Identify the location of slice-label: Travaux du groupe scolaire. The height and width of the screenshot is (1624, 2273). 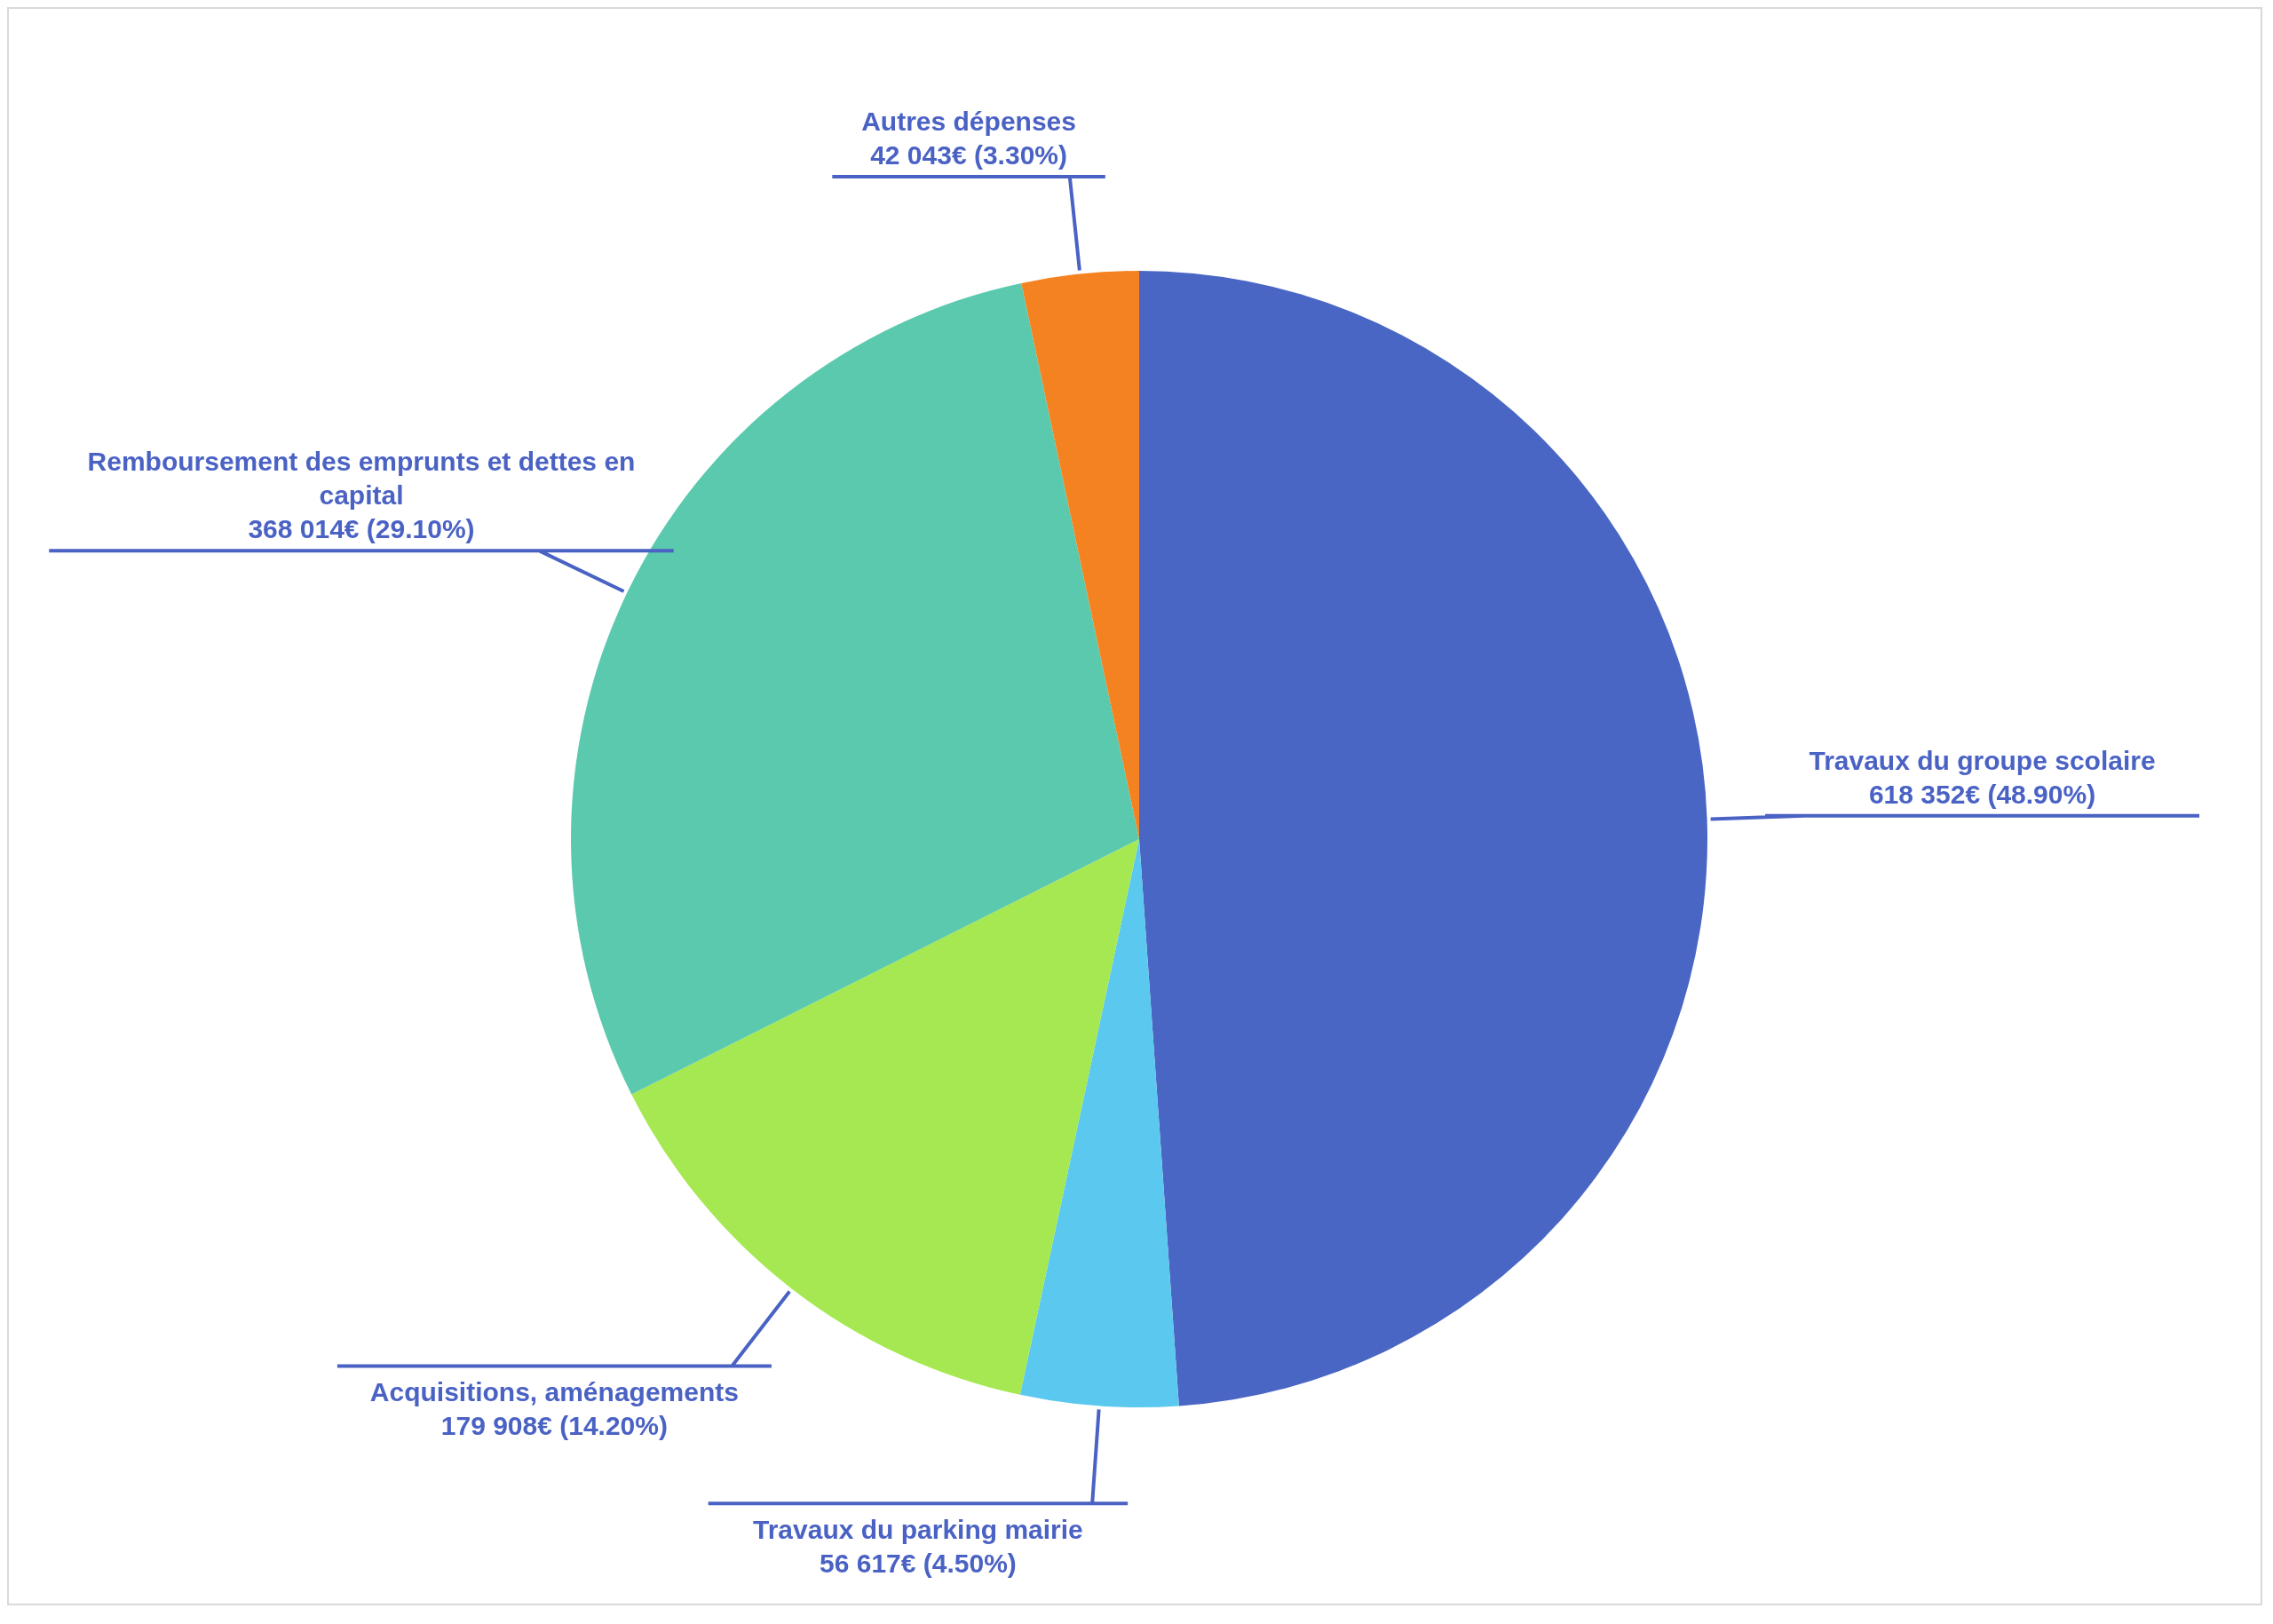
(1983, 760).